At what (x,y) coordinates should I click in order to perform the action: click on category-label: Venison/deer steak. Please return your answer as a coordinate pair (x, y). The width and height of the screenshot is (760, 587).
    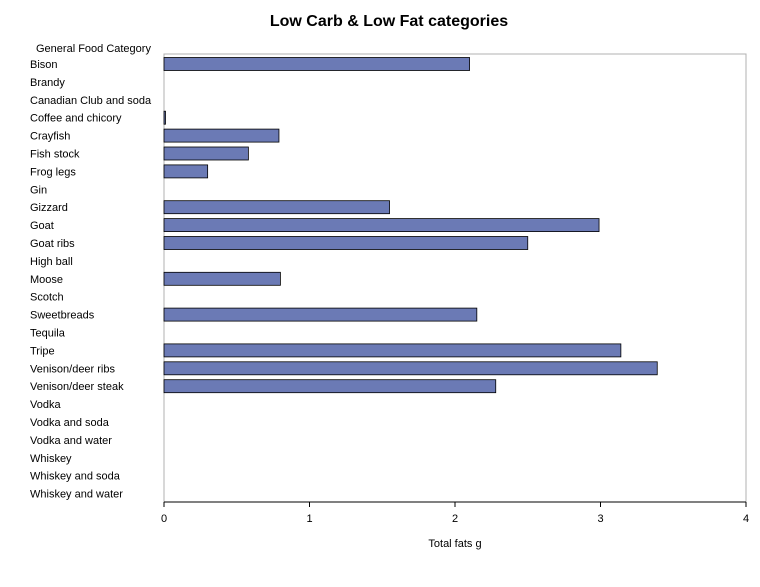
    Looking at the image, I should click on (77, 387).